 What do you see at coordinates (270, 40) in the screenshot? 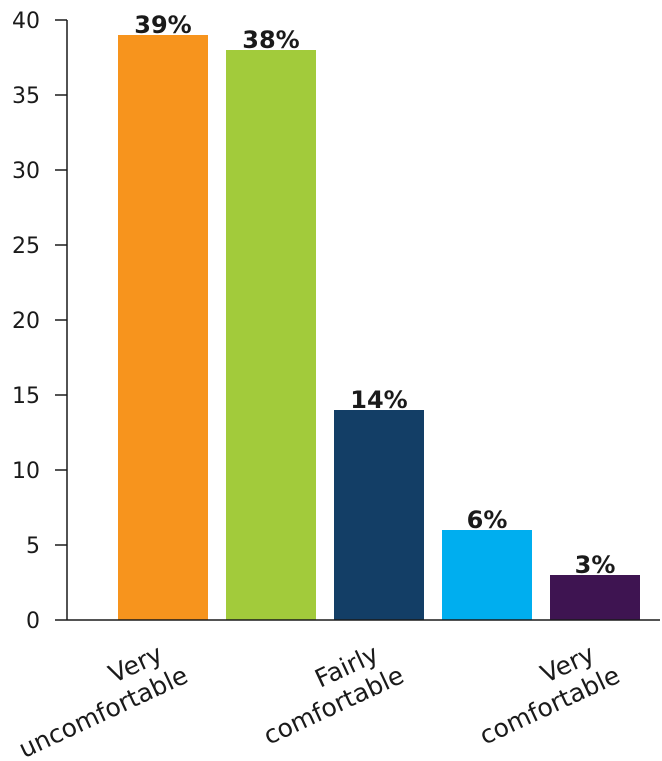
I see `bar-value-label: 38%` at bounding box center [270, 40].